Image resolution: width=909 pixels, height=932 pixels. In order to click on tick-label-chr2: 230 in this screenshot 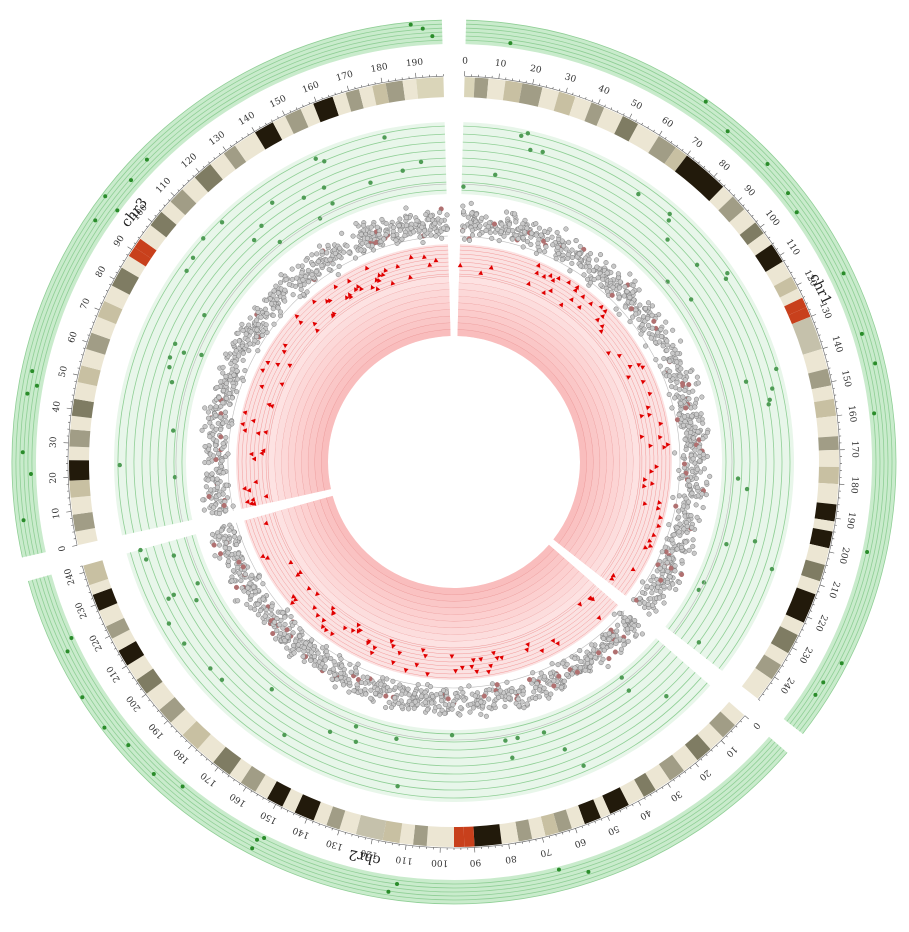, I will do `click(82, 610)`.